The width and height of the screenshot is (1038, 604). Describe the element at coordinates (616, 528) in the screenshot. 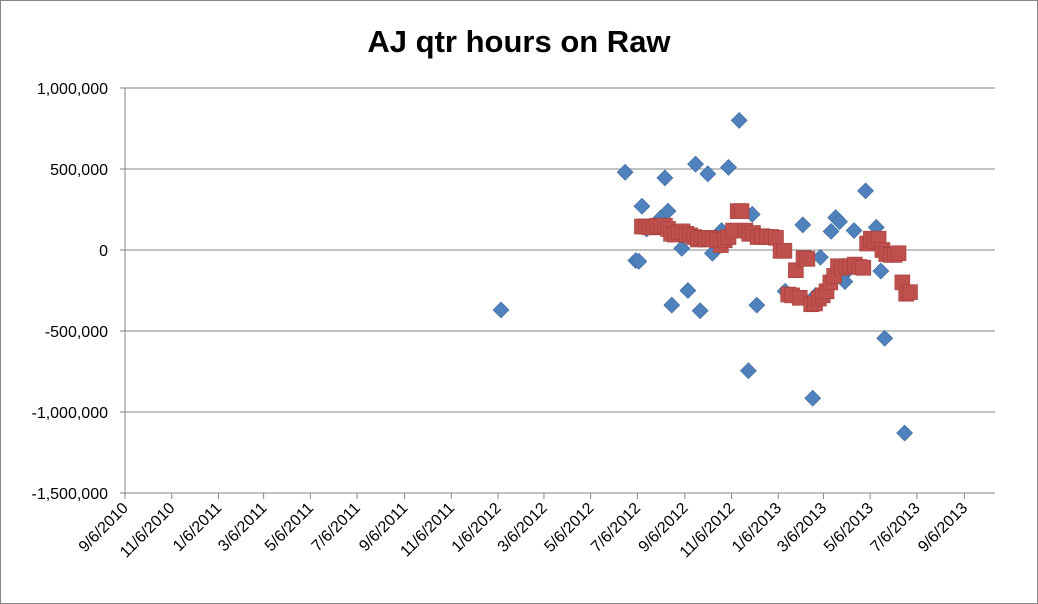

I see `x-tick-label: 7/6/2012` at that location.